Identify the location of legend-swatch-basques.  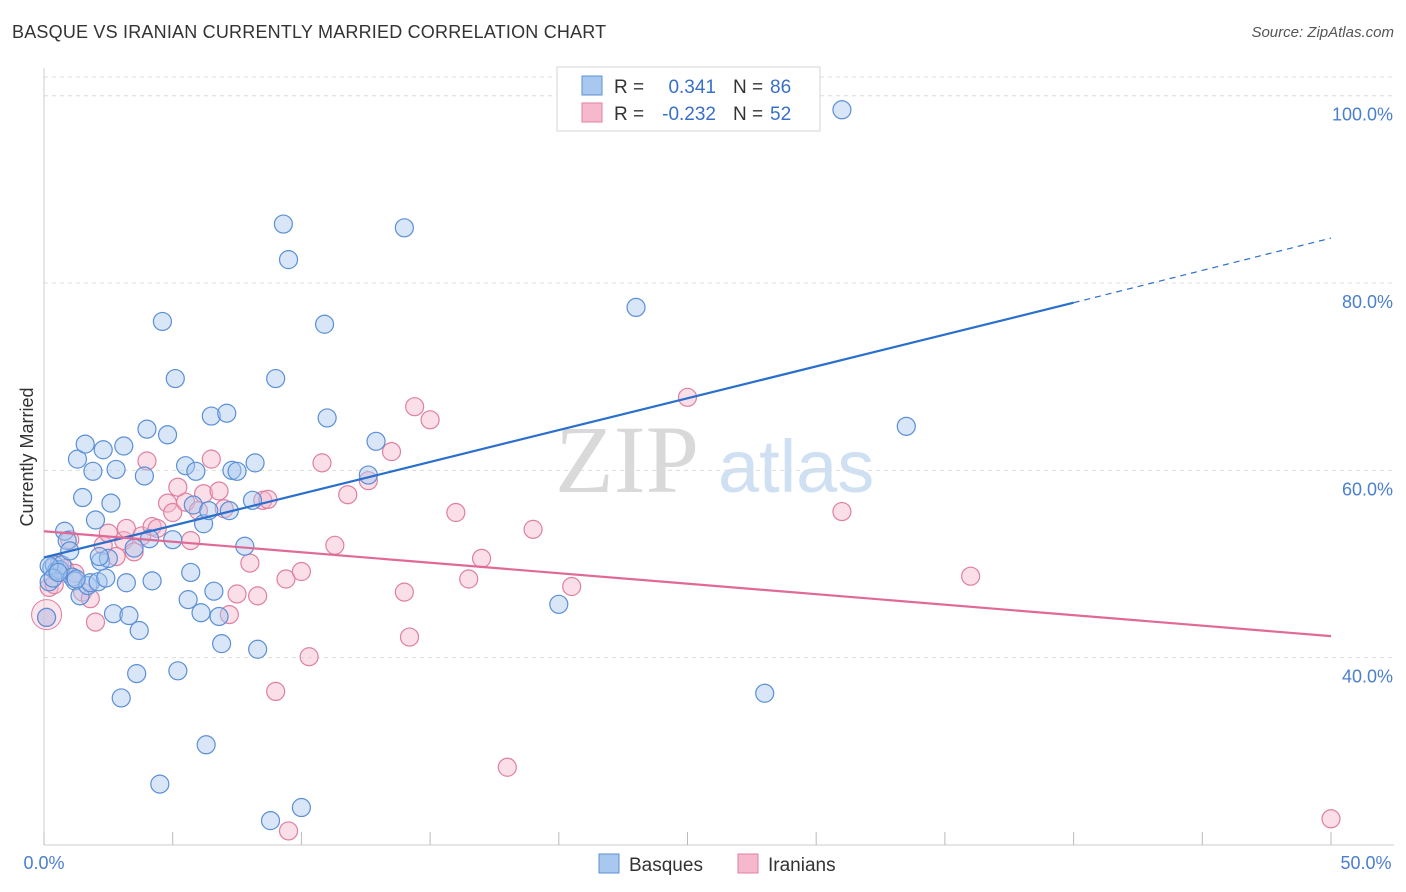
(592, 85).